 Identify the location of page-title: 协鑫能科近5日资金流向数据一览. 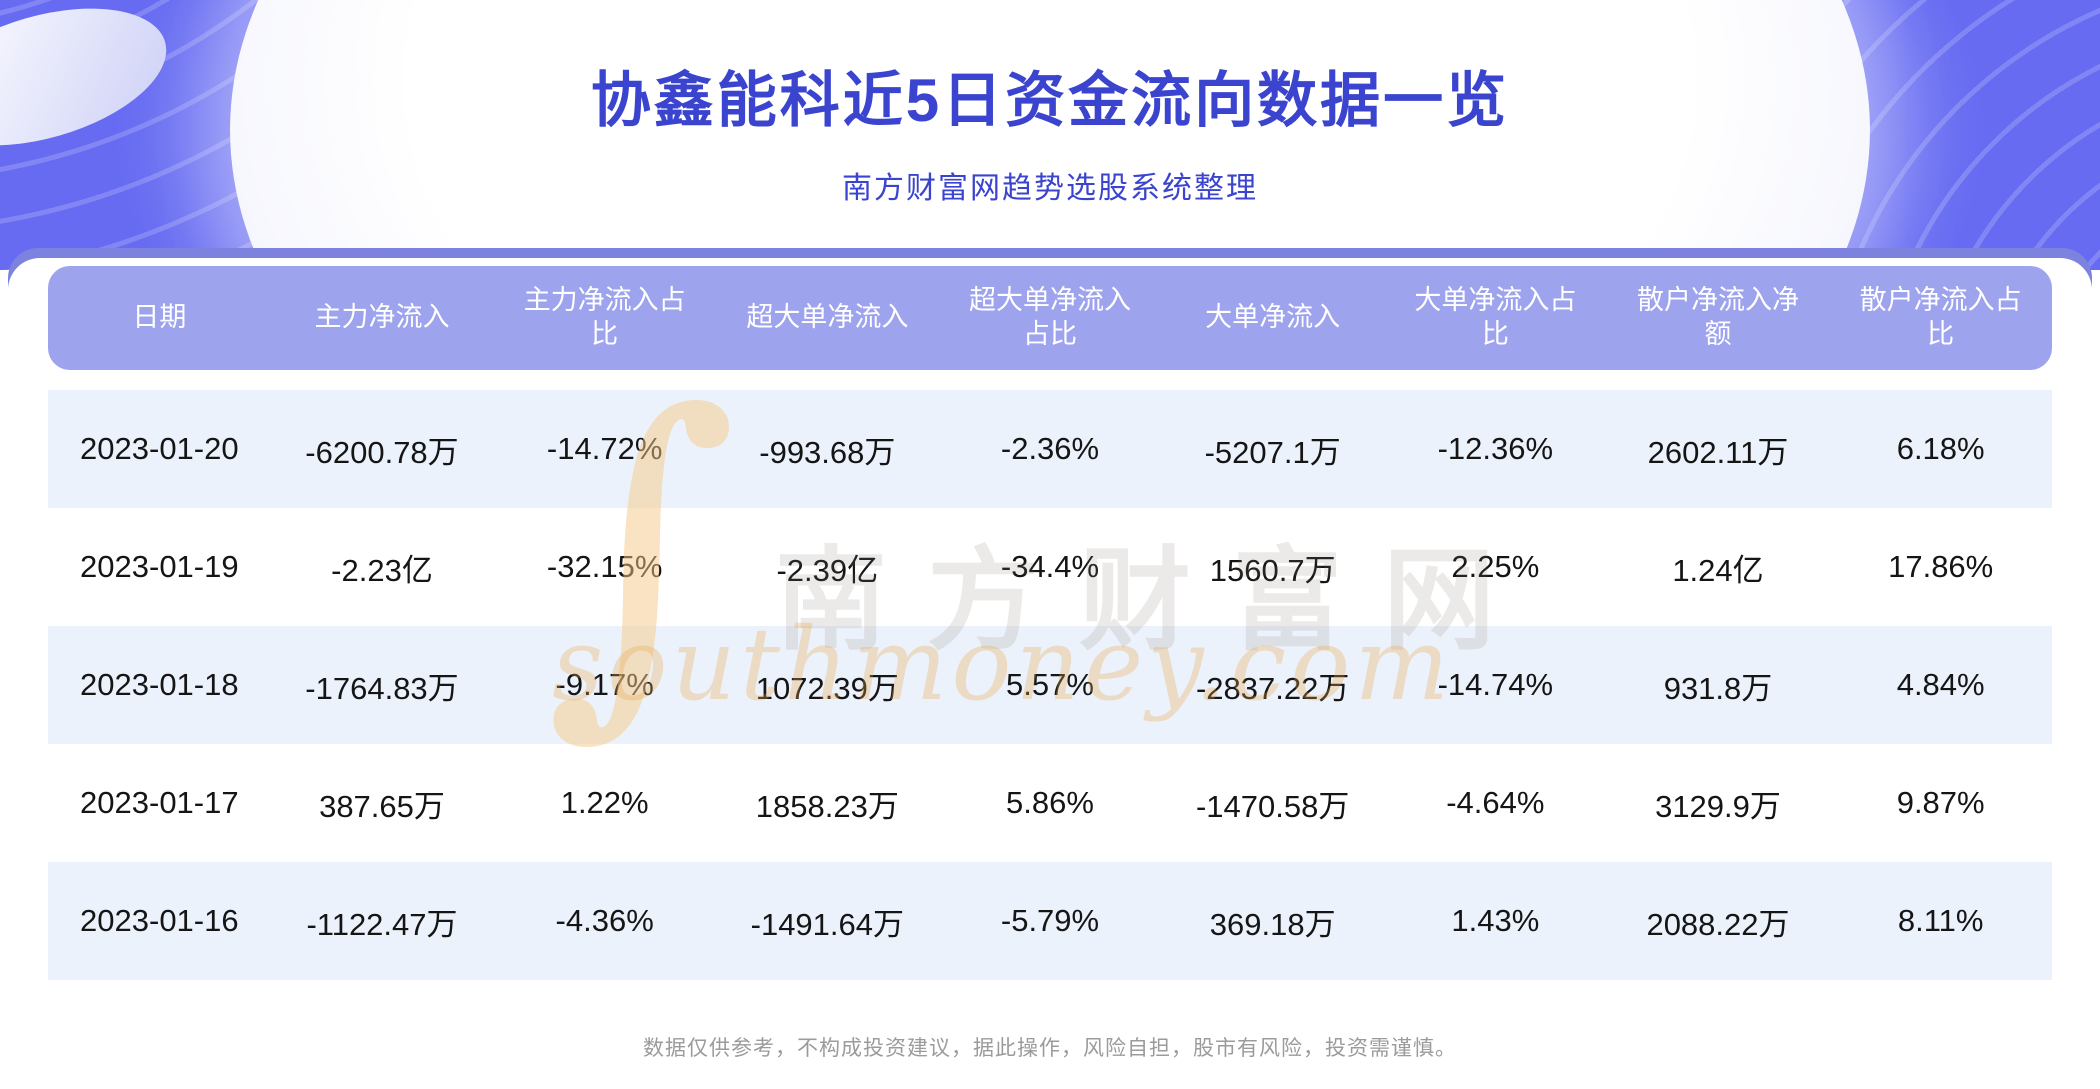
(1050, 100).